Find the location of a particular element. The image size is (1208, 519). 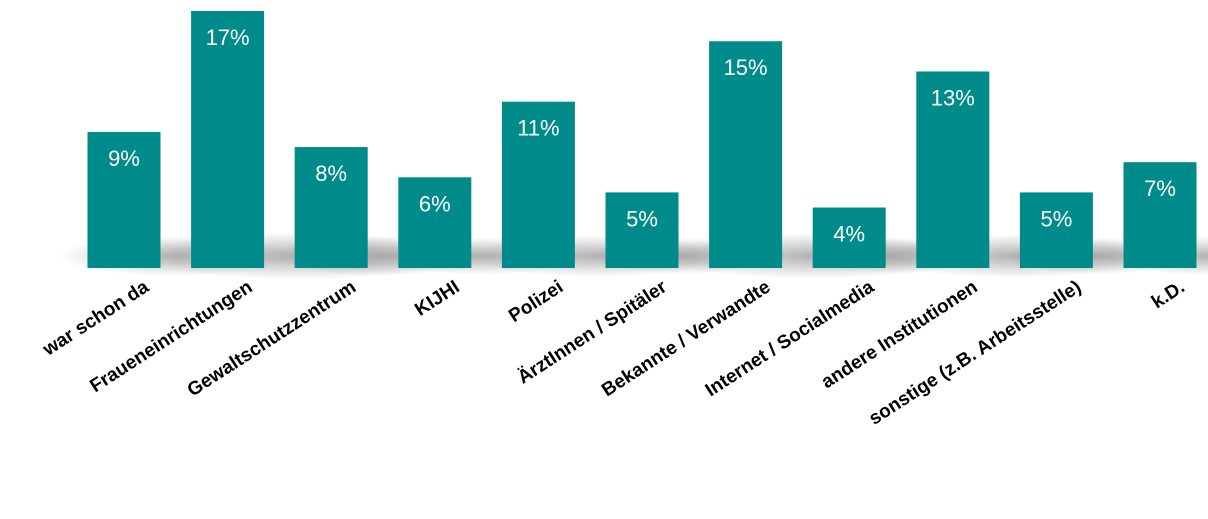

value-label-9: 5% is located at coordinates (1057, 218).